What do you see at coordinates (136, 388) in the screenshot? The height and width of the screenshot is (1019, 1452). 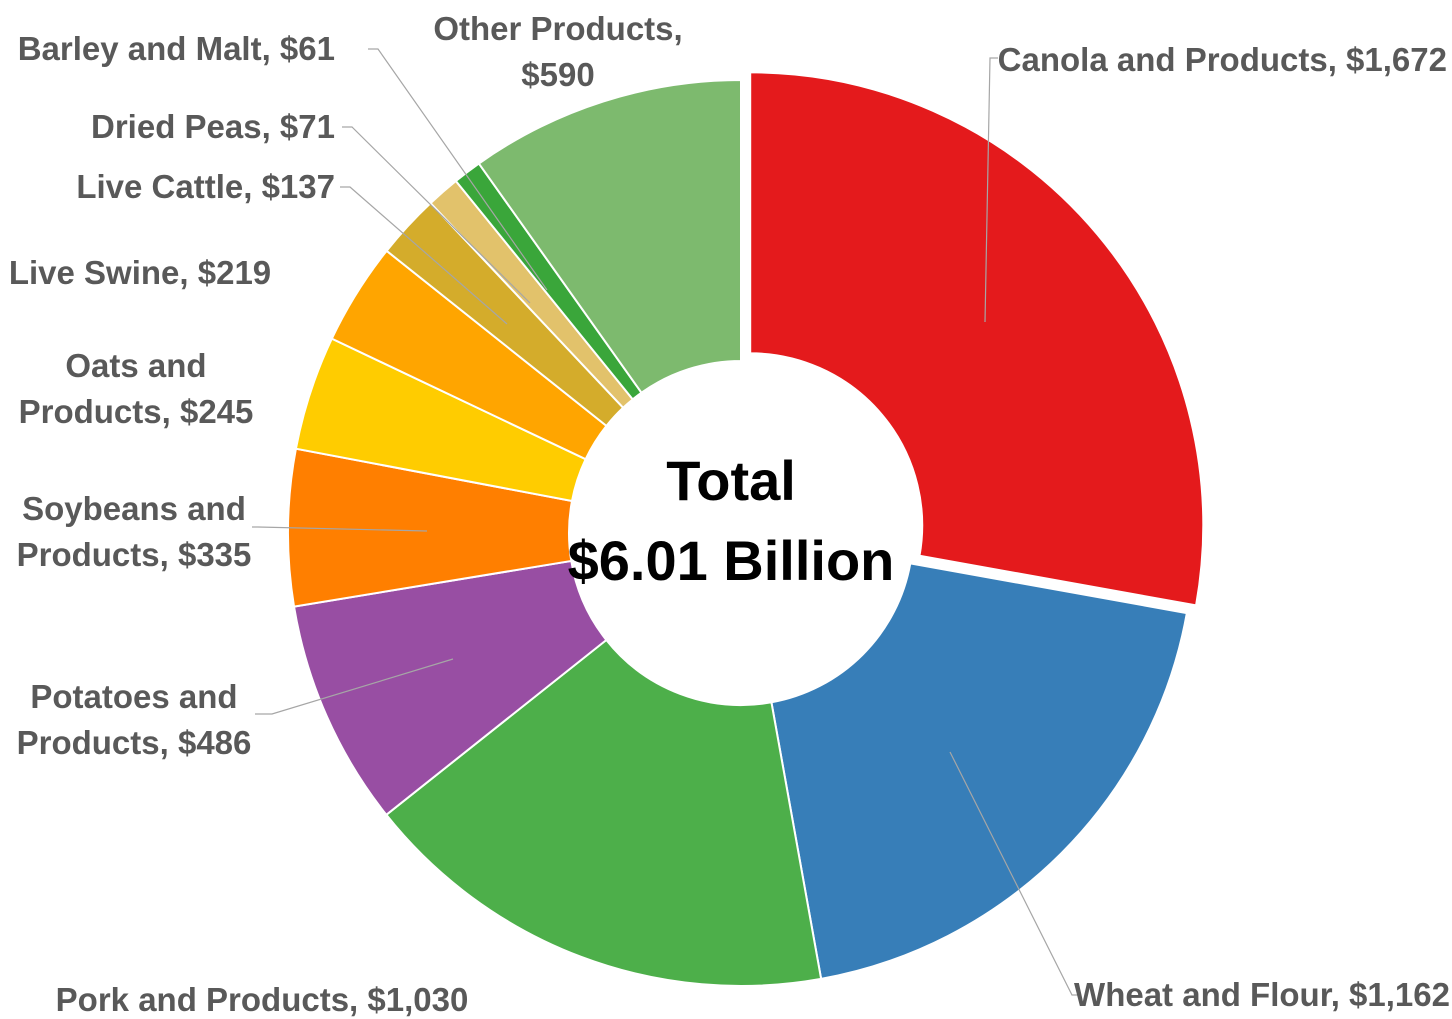 I see `label-oats-and-products: Oats and Products, $245` at bounding box center [136, 388].